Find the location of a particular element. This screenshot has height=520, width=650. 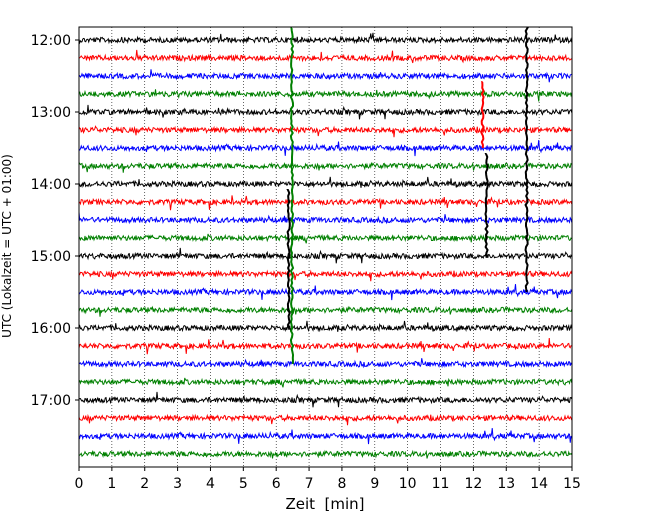

y-axis-ticks: 12:00 13:00 14:00 15:00 16:00 17:00 is located at coordinates (55, 221).